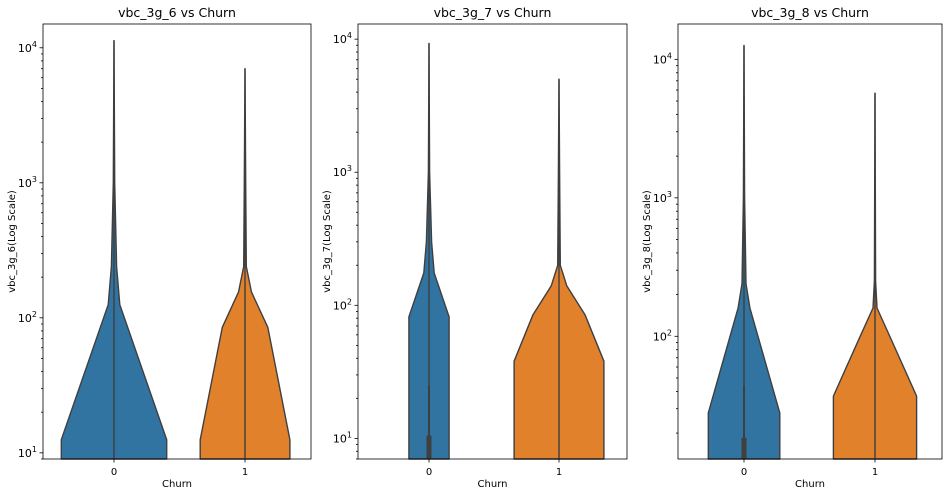 The height and width of the screenshot is (496, 947). What do you see at coordinates (177, 12) in the screenshot?
I see `chart-title: vbc_3g_6 vs Churn` at bounding box center [177, 12].